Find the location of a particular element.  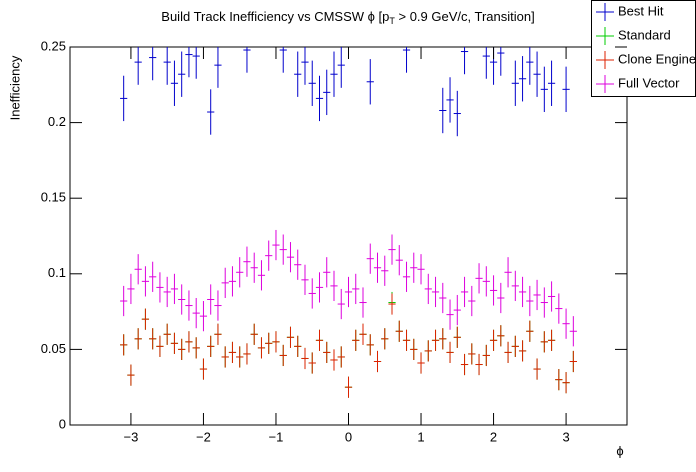

x-tick-label: 1 is located at coordinates (420, 436).